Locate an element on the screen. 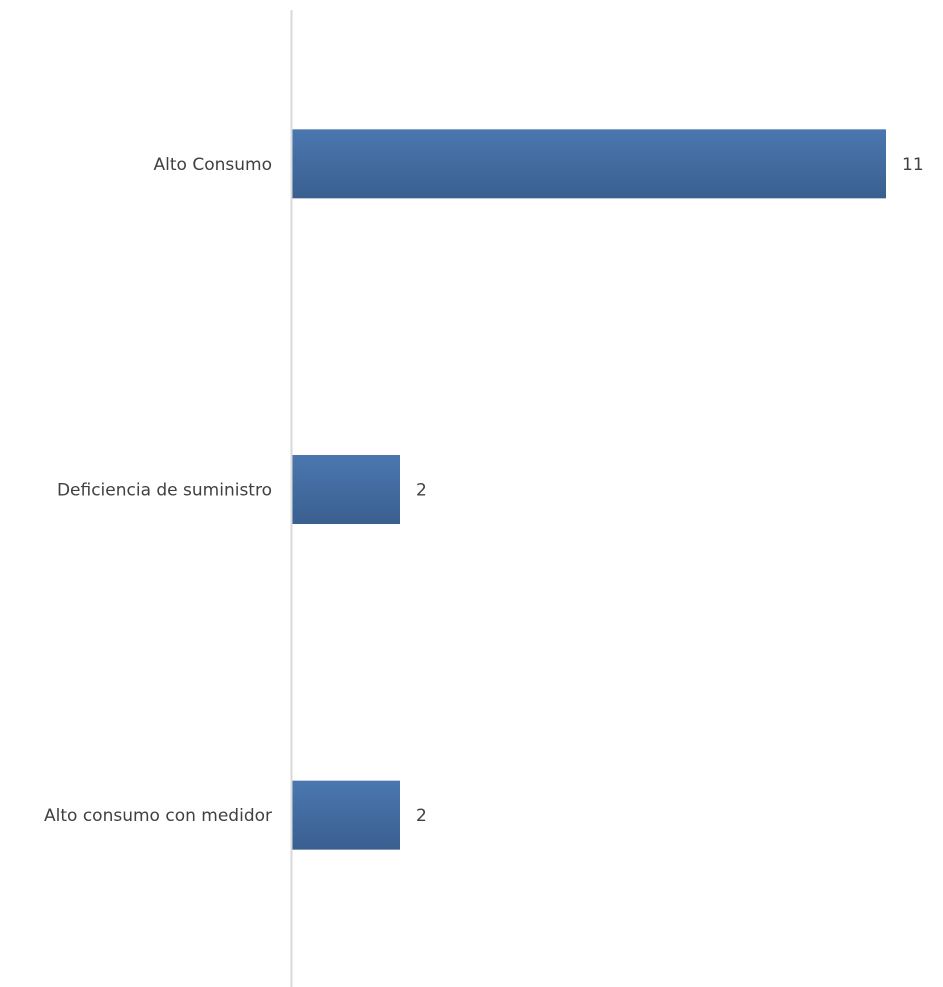  category-label-0: Alto Consumo is located at coordinates (213, 165).